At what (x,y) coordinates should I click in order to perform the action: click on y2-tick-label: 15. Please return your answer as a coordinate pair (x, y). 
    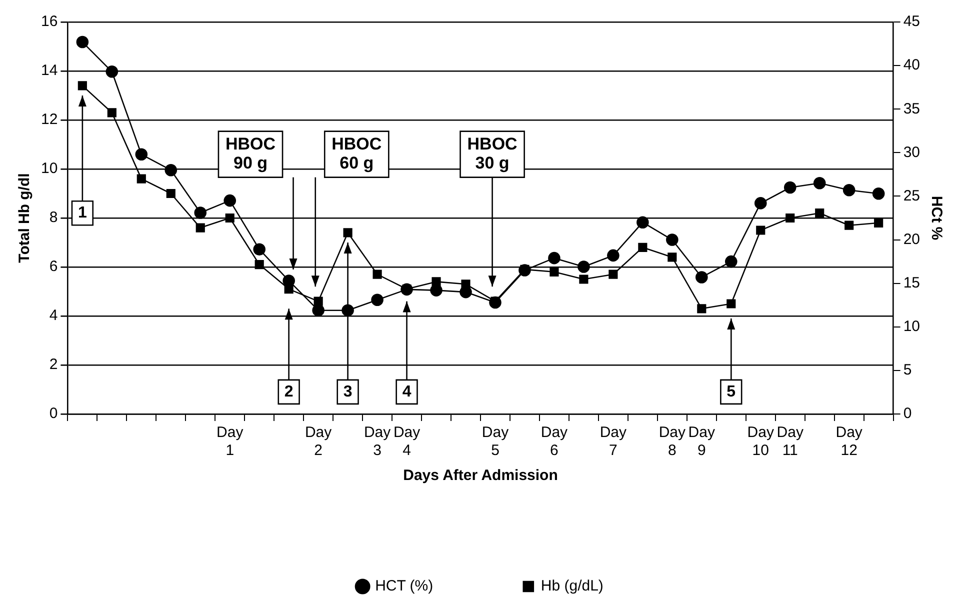
    Looking at the image, I should click on (911, 283).